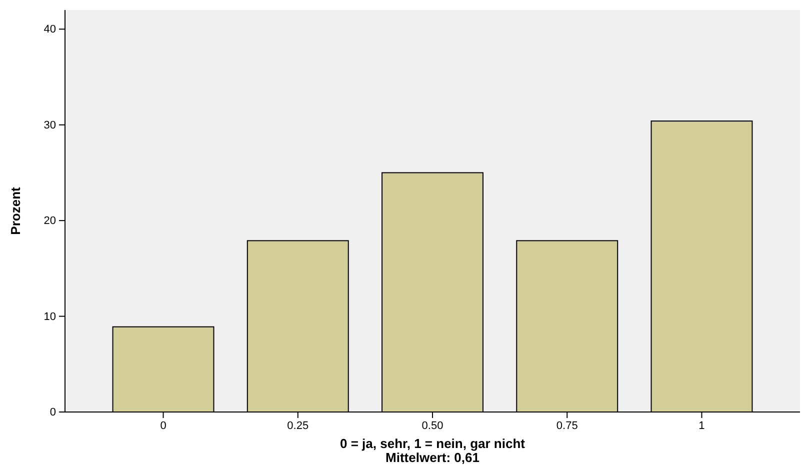 Image resolution: width=802 pixels, height=474 pixels. I want to click on y-tick-label: 40, so click(50, 30).